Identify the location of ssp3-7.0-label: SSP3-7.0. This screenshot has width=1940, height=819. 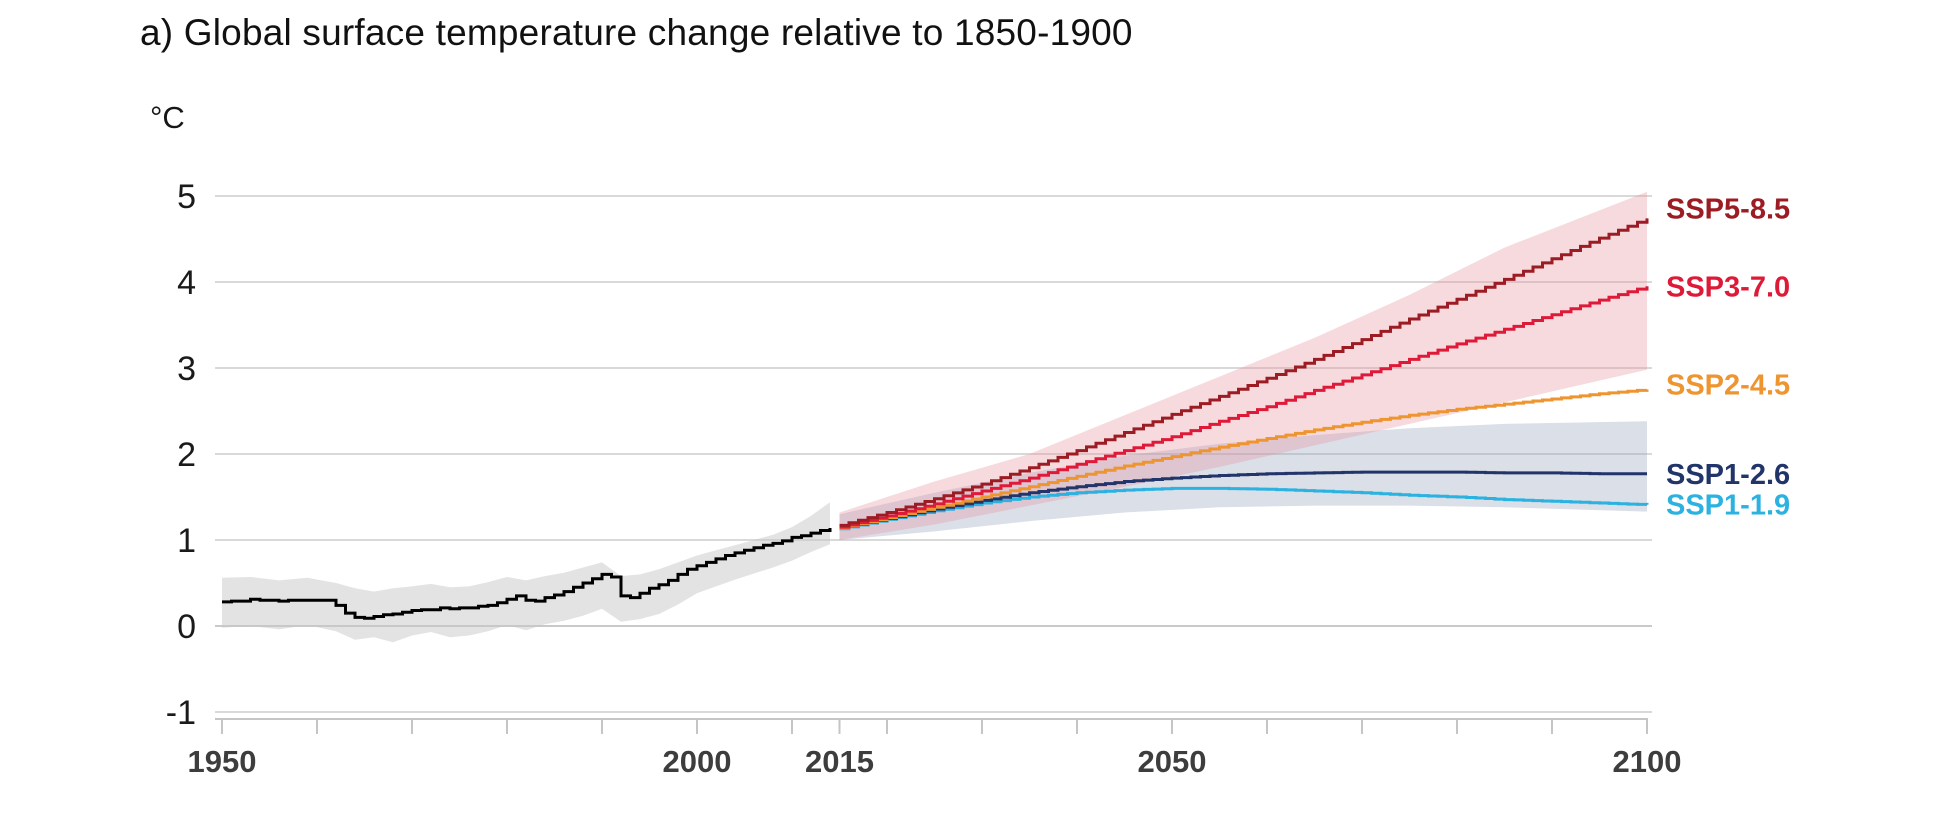
(1728, 287).